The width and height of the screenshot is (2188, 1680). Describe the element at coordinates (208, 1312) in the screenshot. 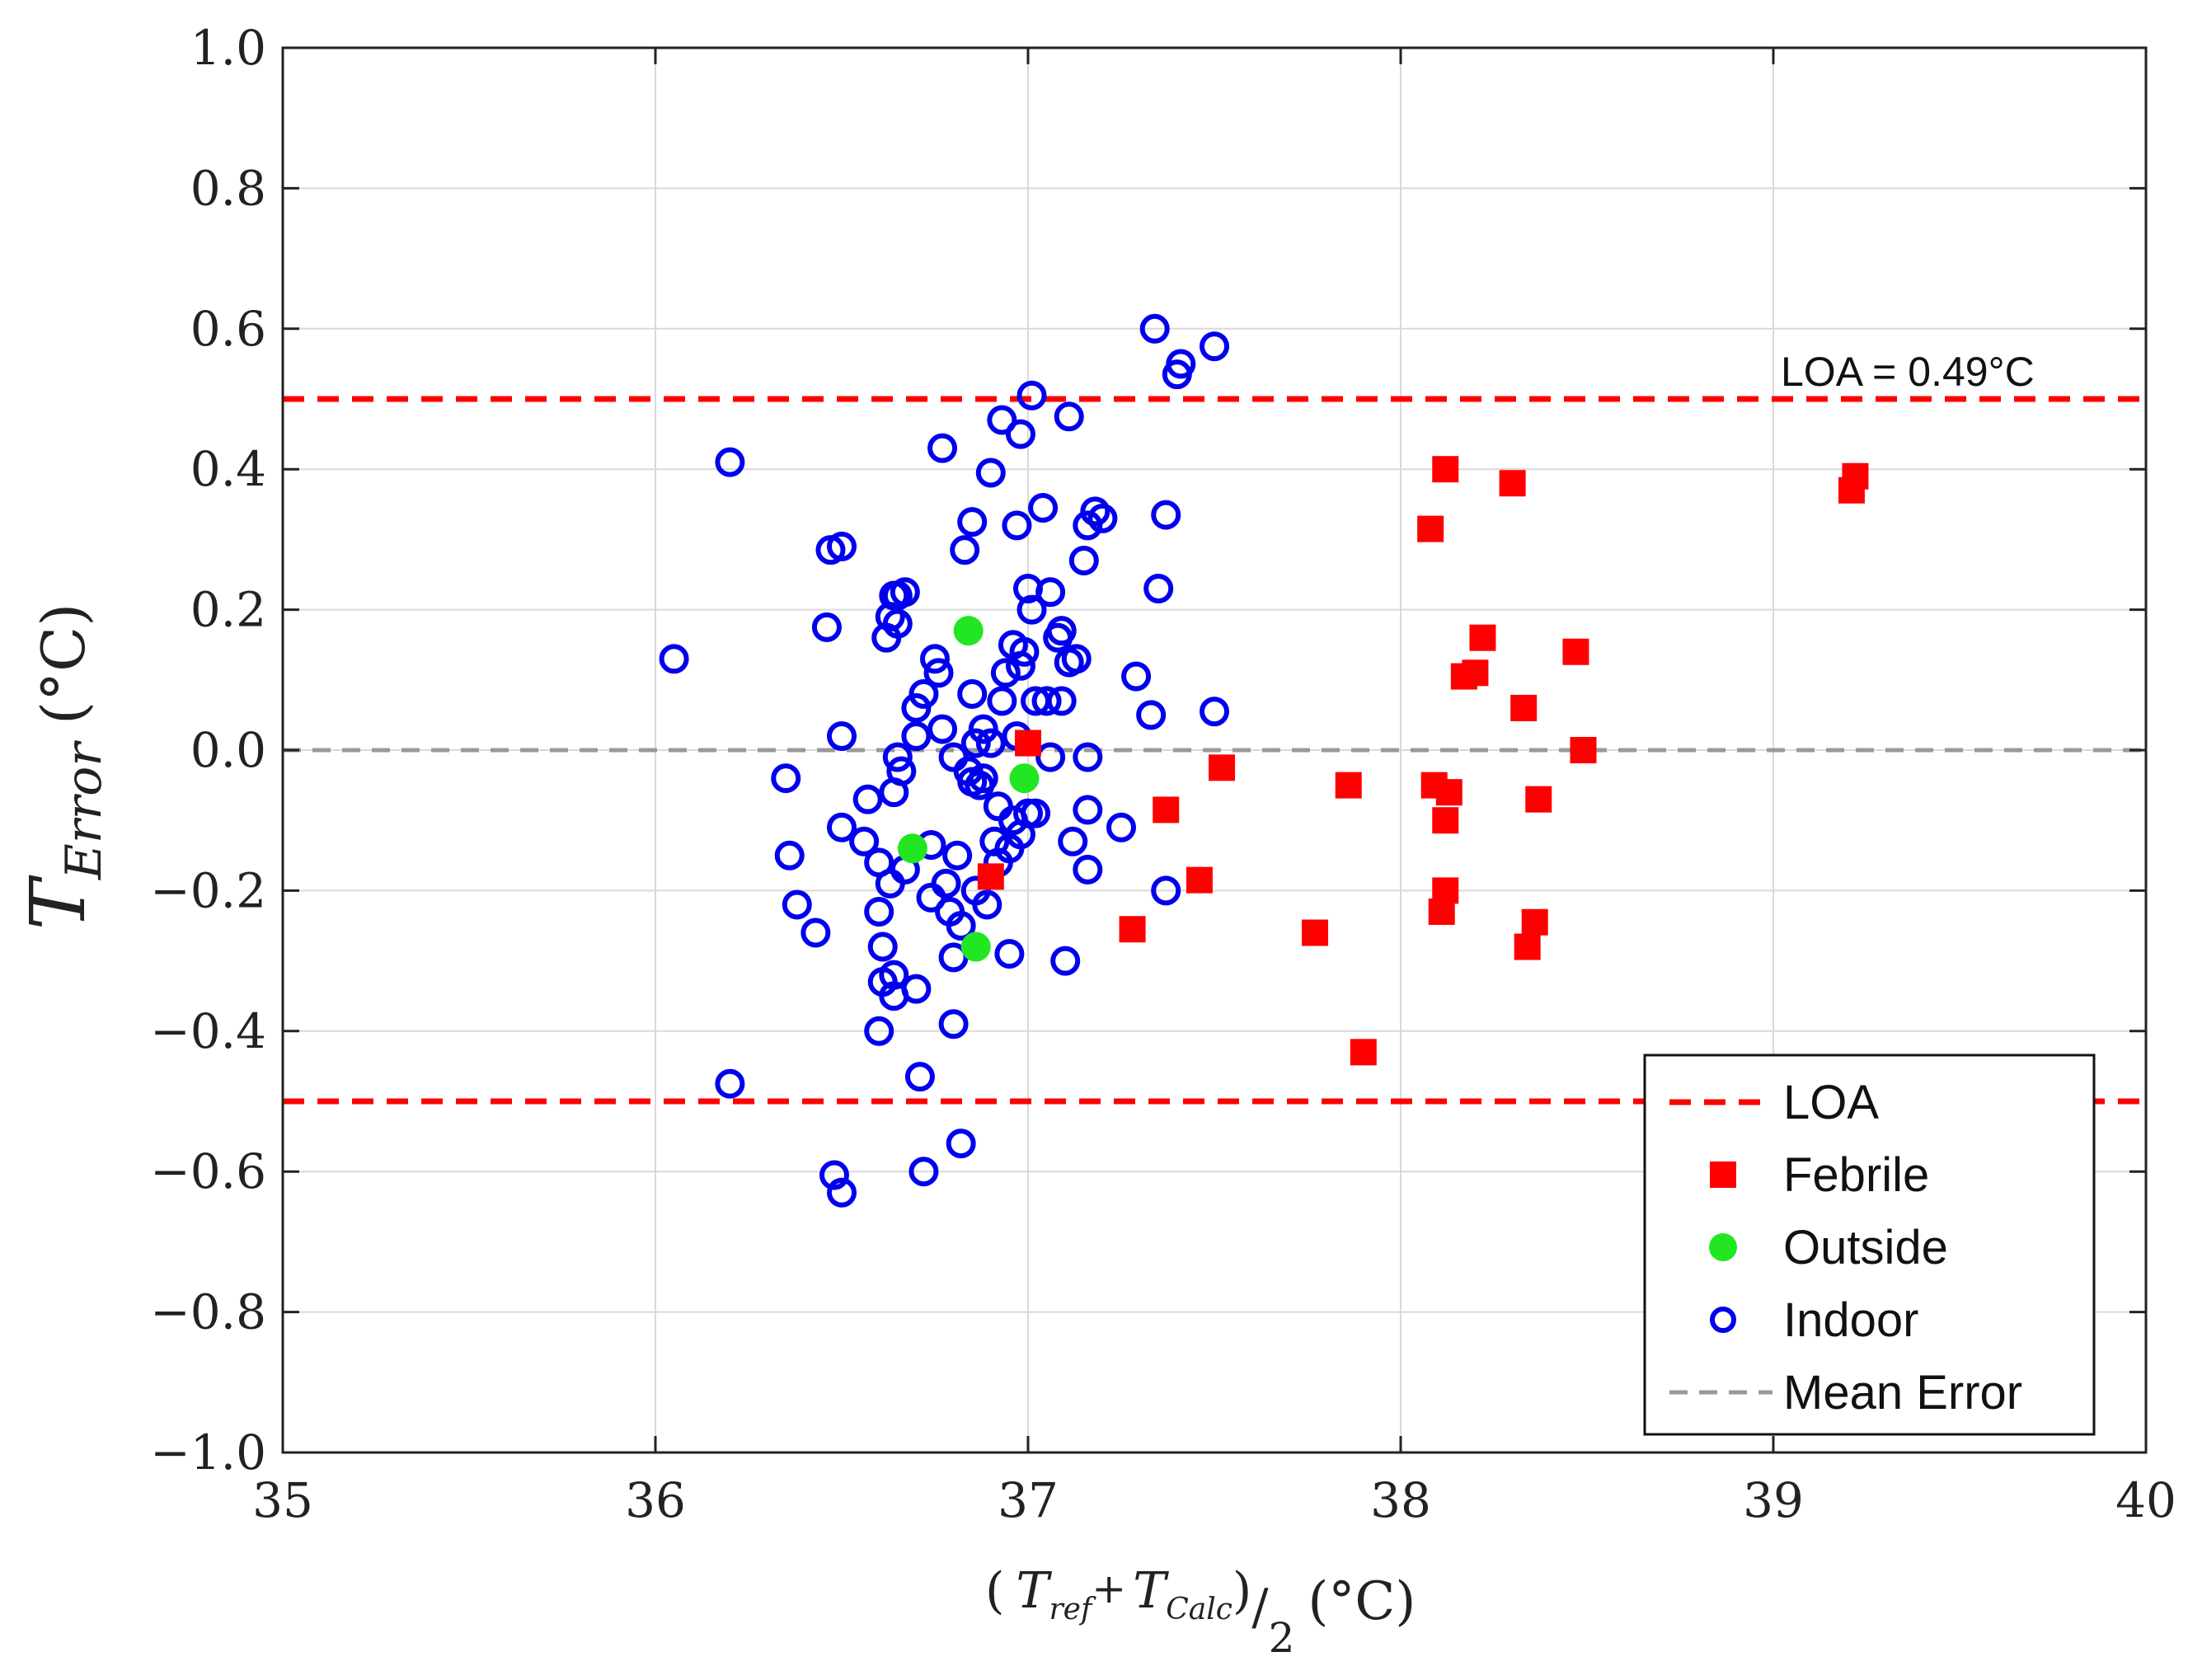

I see `y-tick-label: −0.8` at that location.